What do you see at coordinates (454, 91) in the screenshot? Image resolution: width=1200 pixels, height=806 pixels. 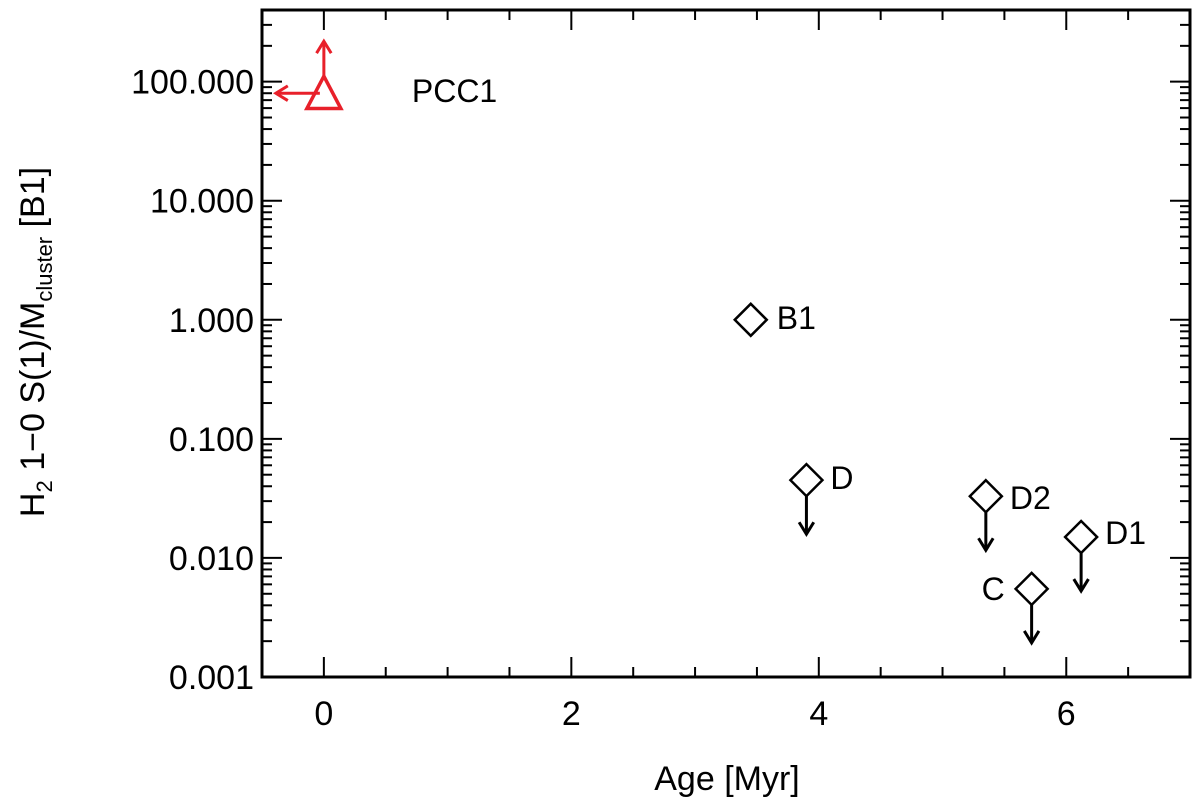 I see `point-label: PCC1` at bounding box center [454, 91].